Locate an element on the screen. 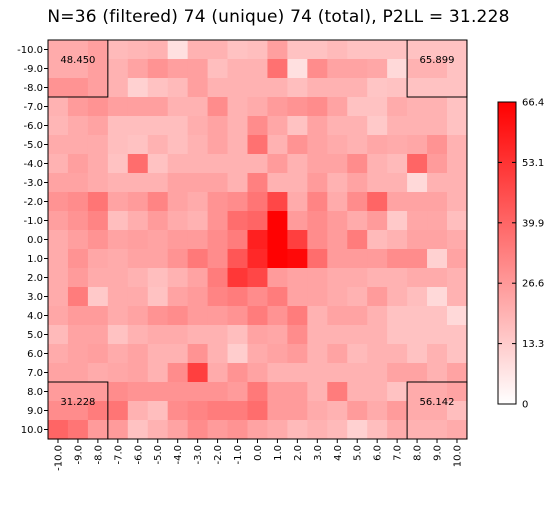 The width and height of the screenshot is (557, 506). colorbar-tick-label: 39.9 is located at coordinates (533, 223).